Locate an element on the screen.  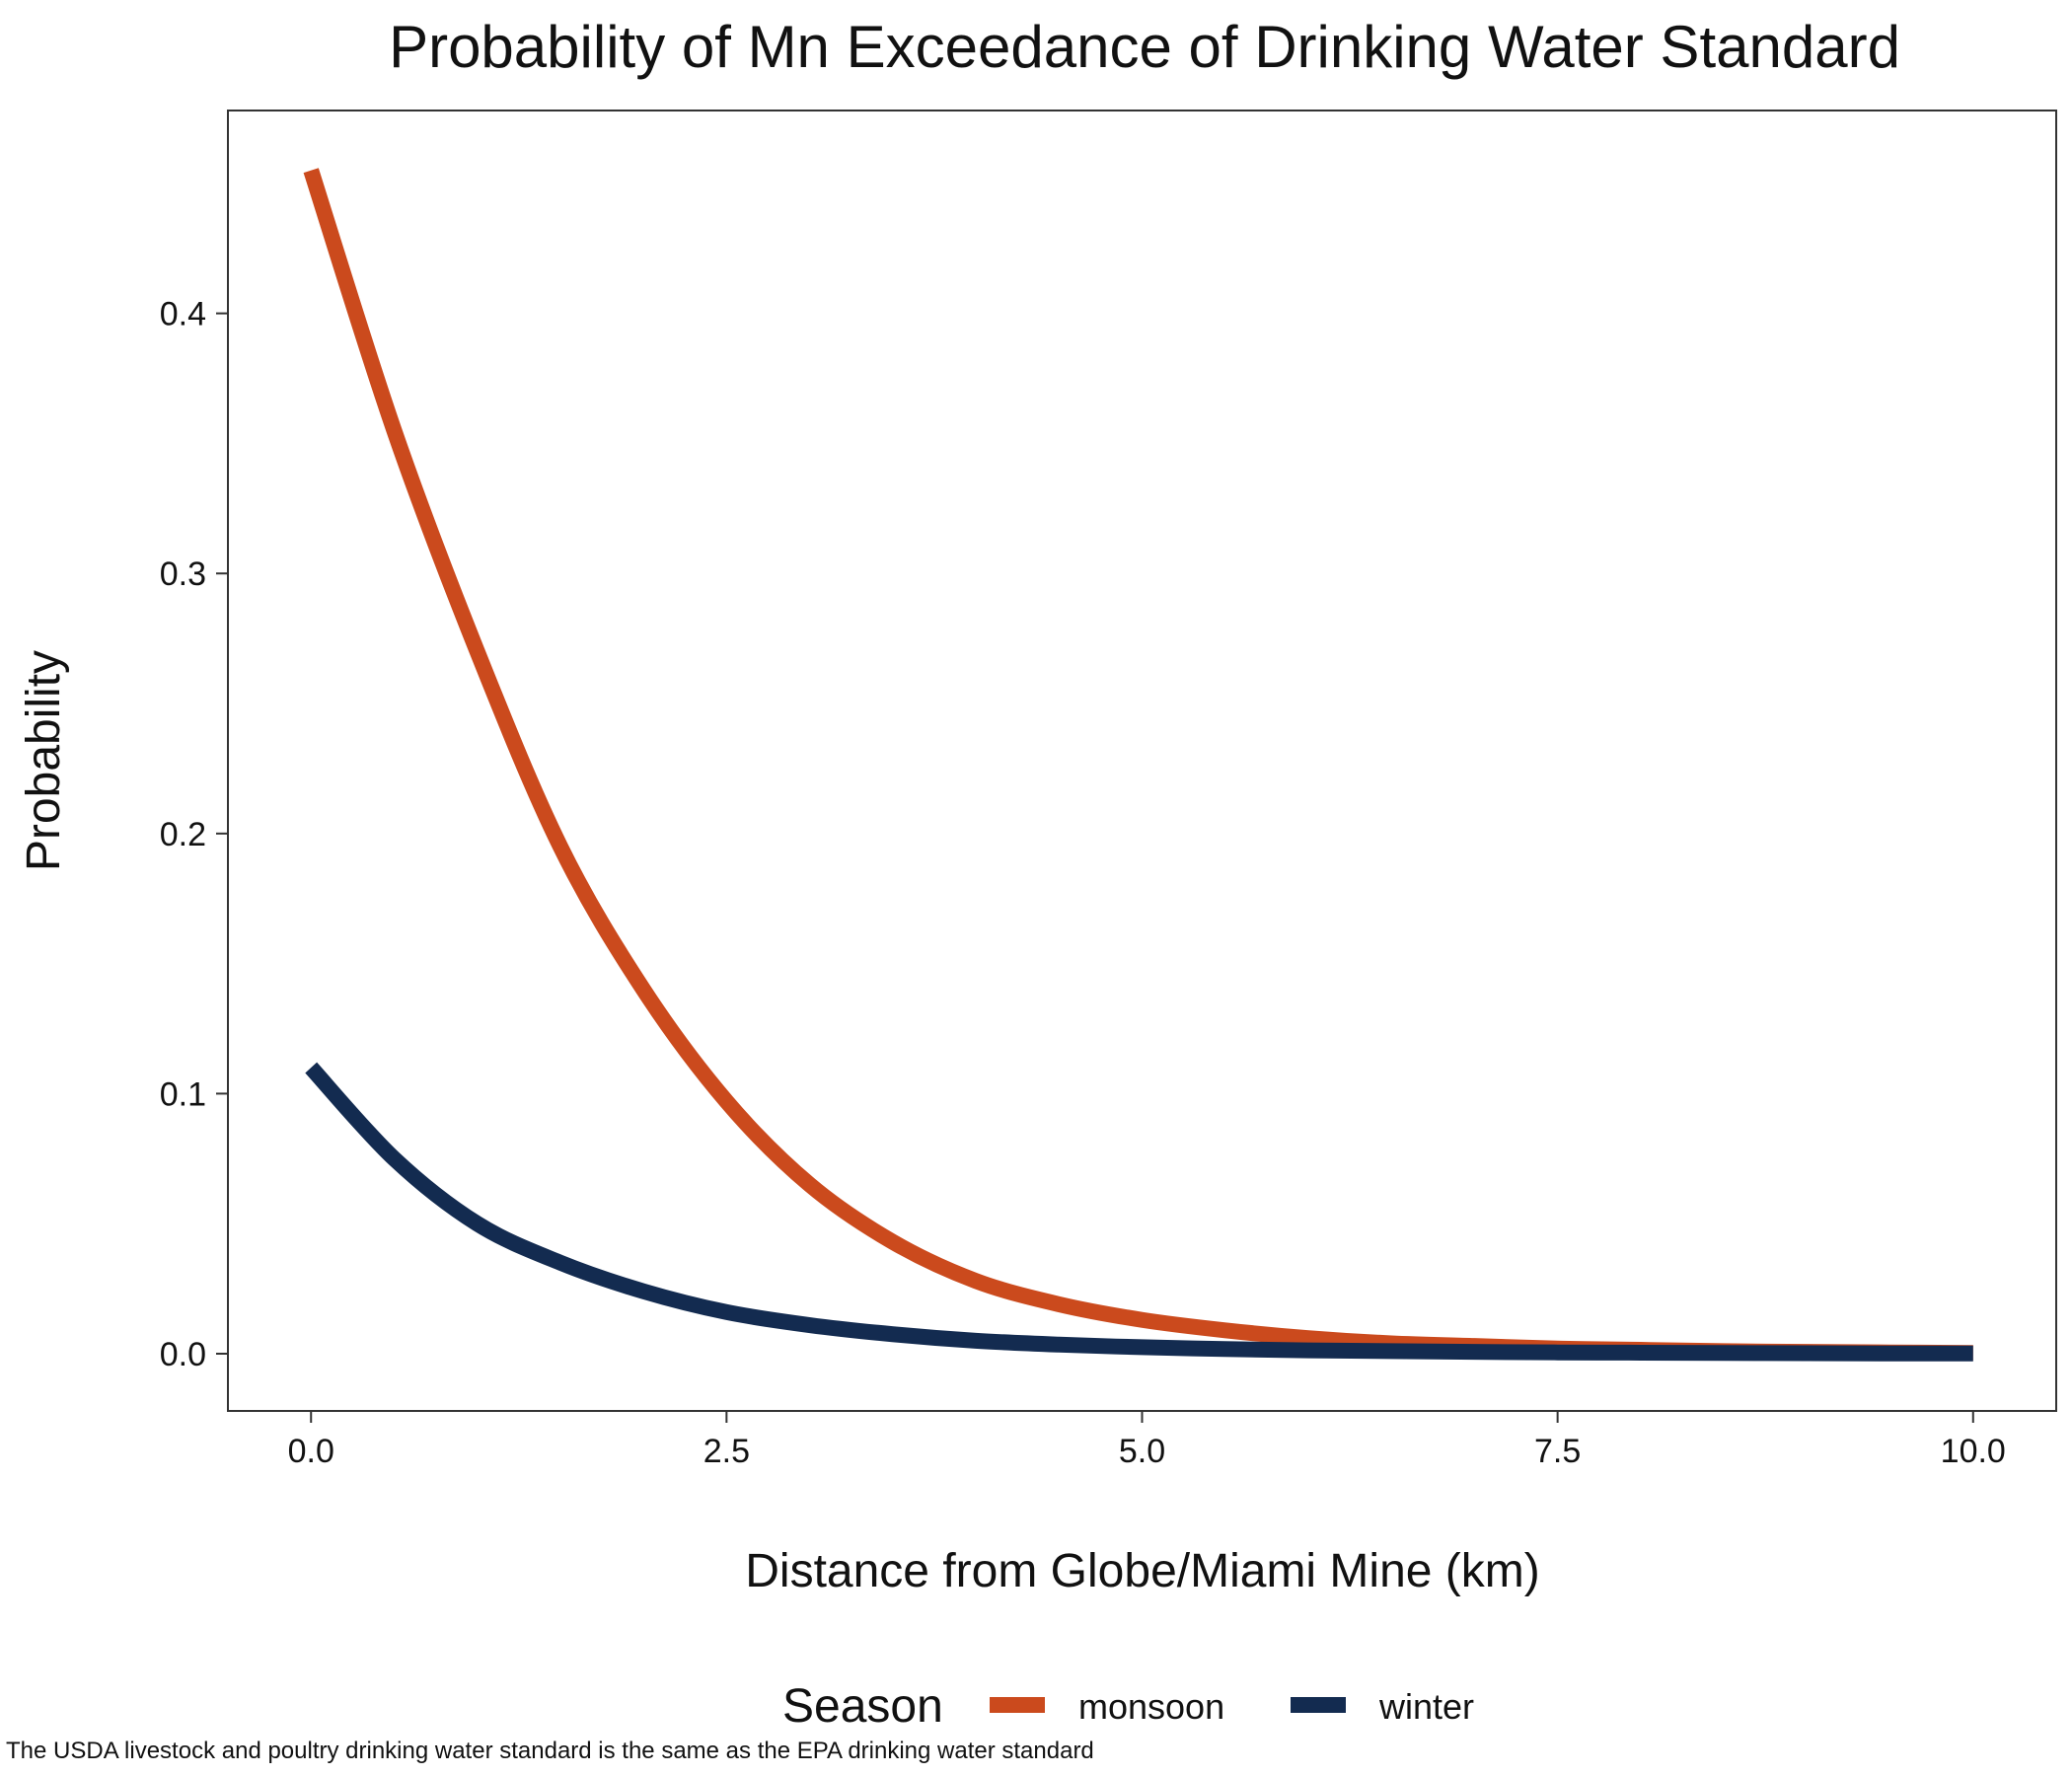
y-axis-ticks: 0.0 0.1 0.2 0.3 0.4 is located at coordinates (194, 835).